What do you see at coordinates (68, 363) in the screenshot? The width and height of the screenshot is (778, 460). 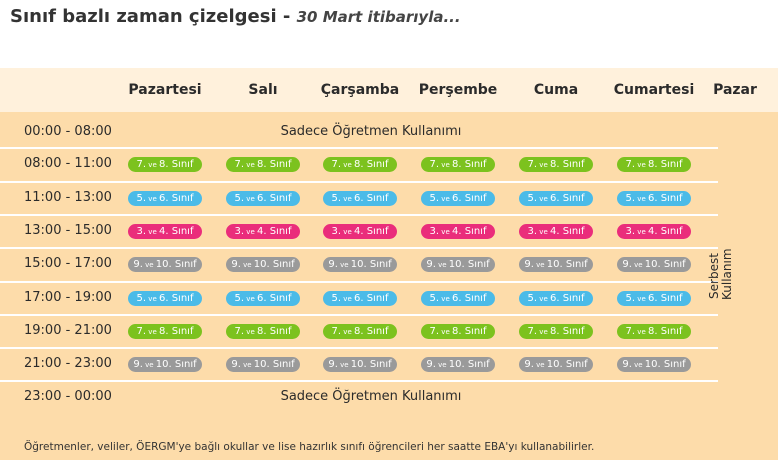 I see `time-slot-label: 21:00 - 23:00` at bounding box center [68, 363].